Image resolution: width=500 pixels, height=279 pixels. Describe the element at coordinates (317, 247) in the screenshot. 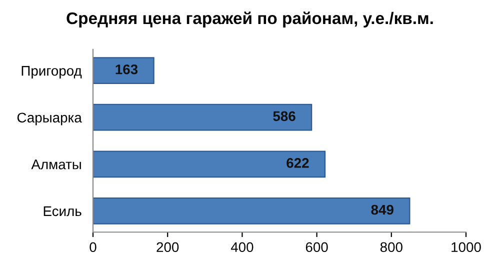

I see `x-tick-label: 600` at that location.